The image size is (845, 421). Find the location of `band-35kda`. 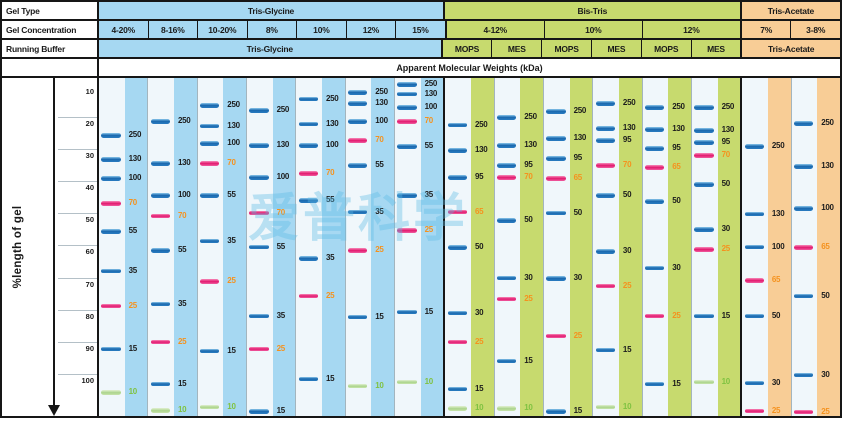

band-35kda is located at coordinates (407, 195).